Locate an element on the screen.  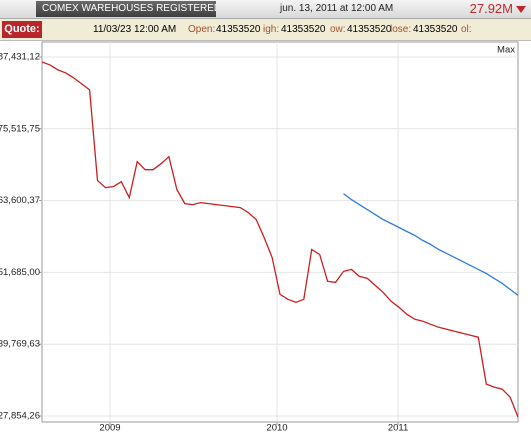
field-label: Open: is located at coordinates (202, 29).